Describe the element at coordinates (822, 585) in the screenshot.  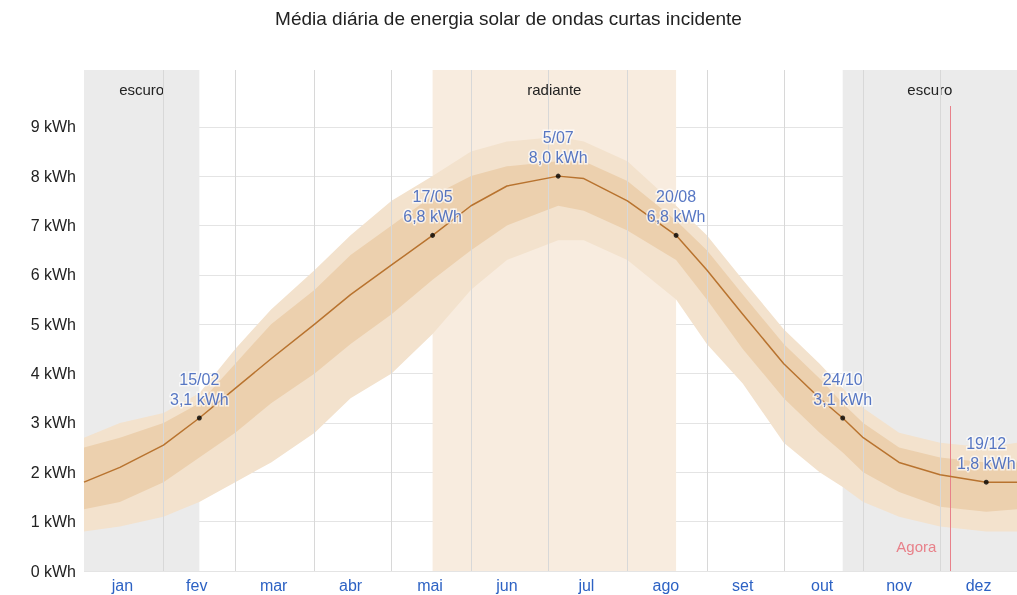
I see `x-tick-label: out` at that location.